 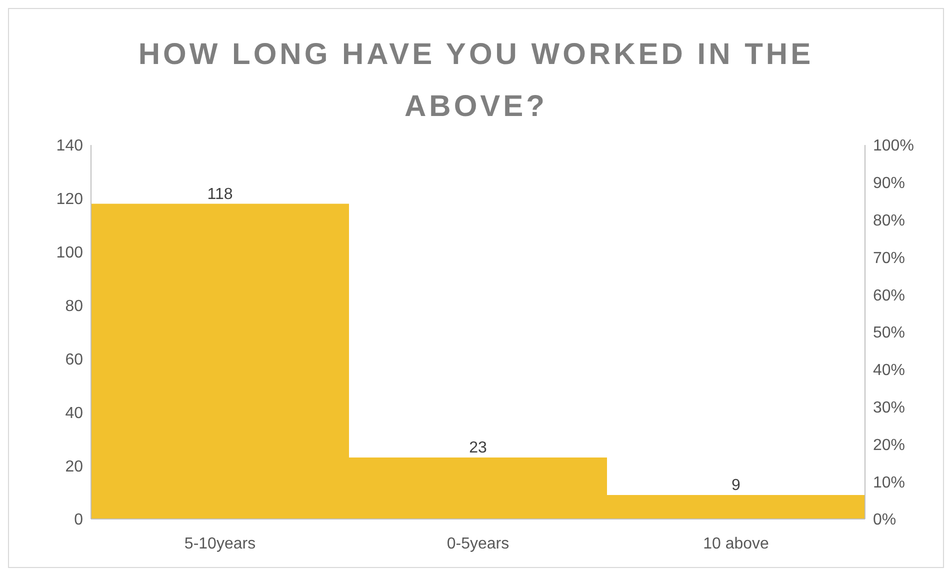 What do you see at coordinates (74, 359) in the screenshot?
I see `y-tick-label: 60` at bounding box center [74, 359].